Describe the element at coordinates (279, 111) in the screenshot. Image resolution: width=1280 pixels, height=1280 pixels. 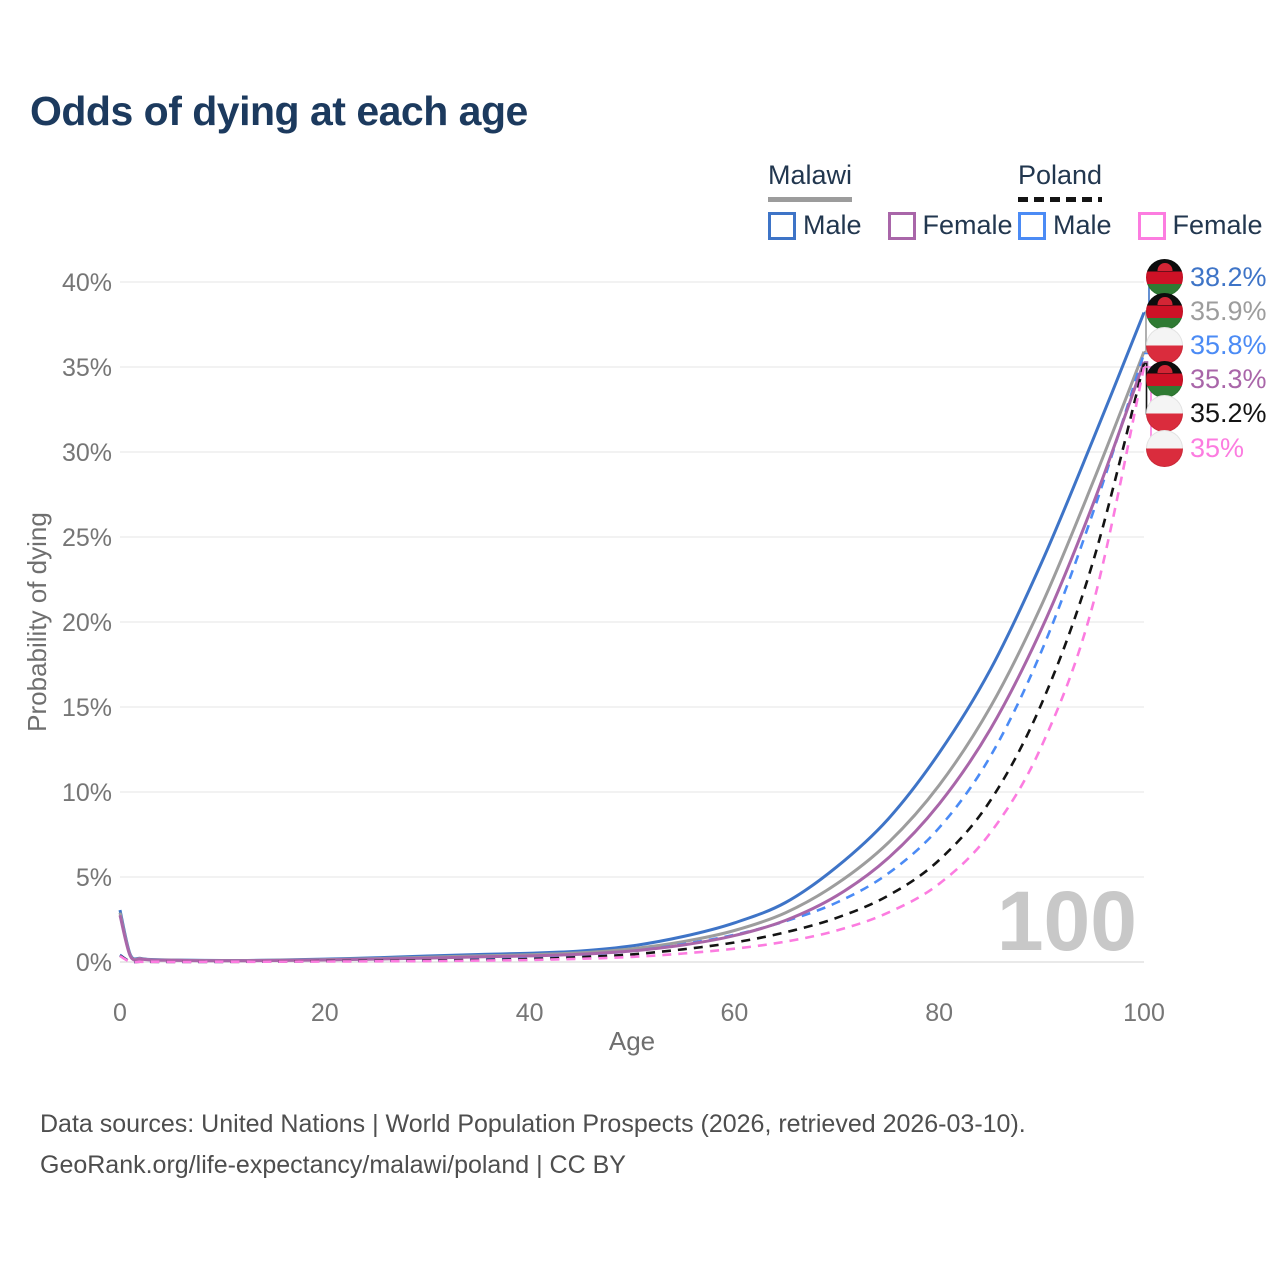
I see `page-title: Odds of dying at each age` at that location.